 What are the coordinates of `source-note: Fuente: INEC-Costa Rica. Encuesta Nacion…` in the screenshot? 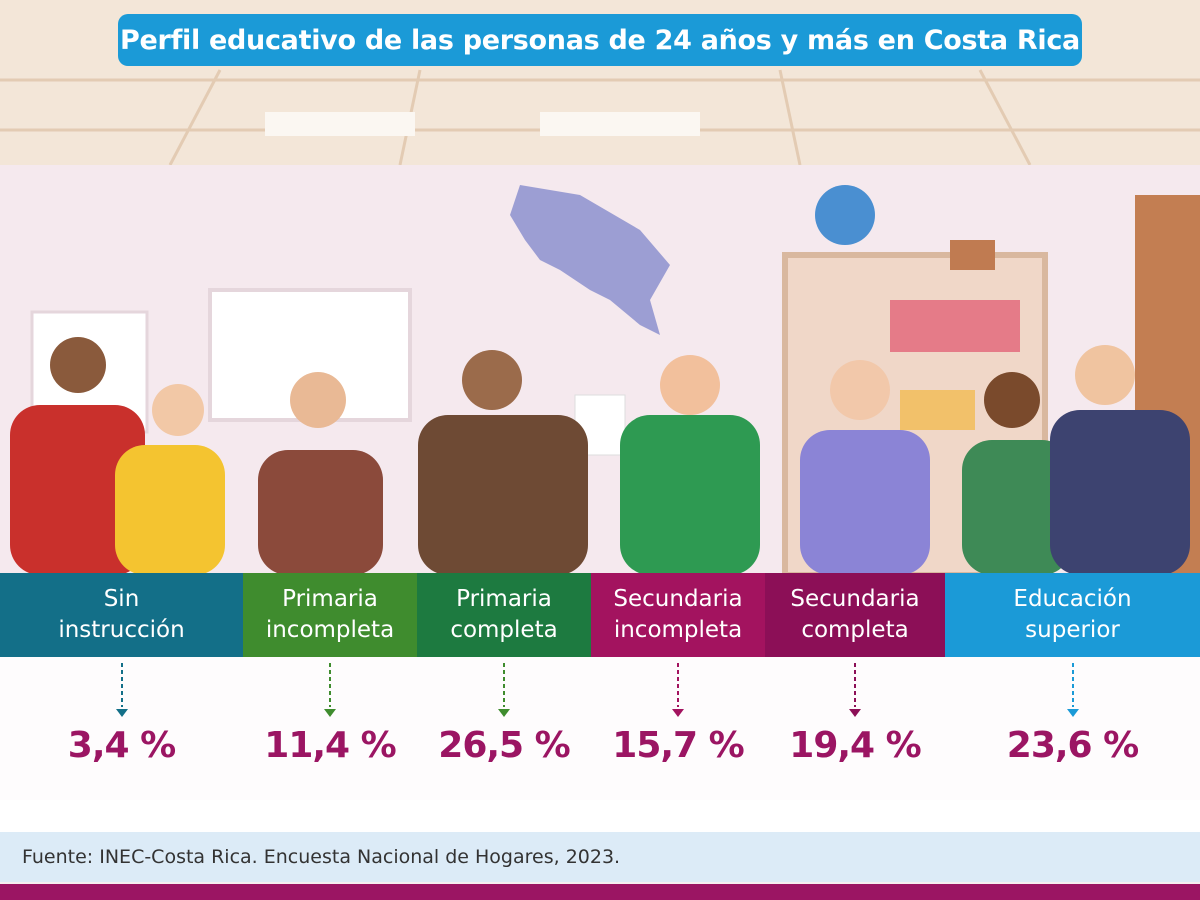 It's located at (600, 857).